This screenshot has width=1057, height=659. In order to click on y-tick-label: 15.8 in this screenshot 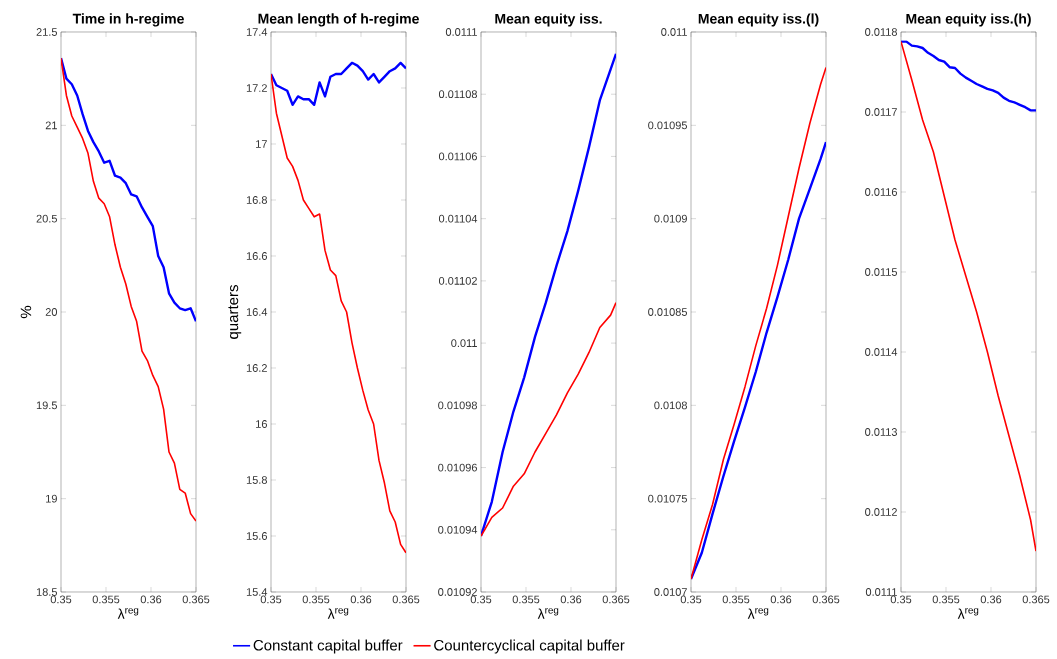, I will do `click(256, 480)`.